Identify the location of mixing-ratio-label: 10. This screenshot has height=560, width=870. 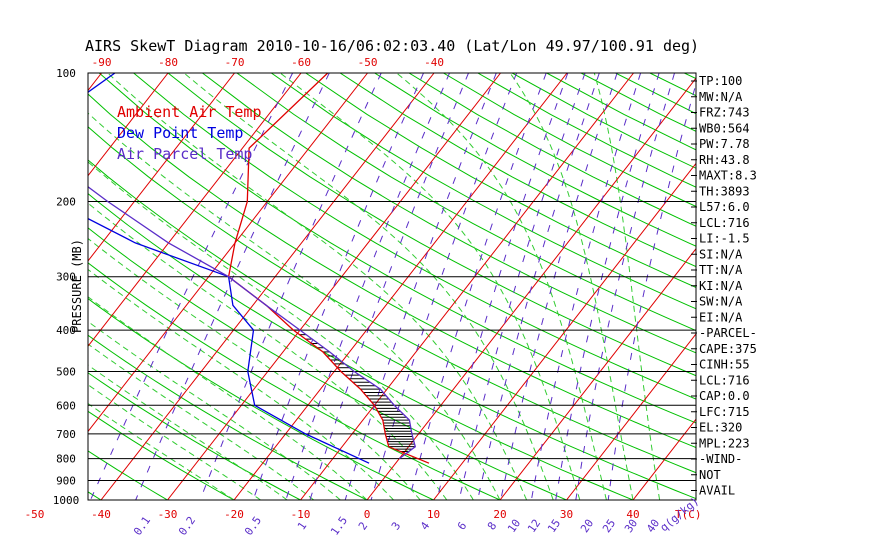
(514, 526).